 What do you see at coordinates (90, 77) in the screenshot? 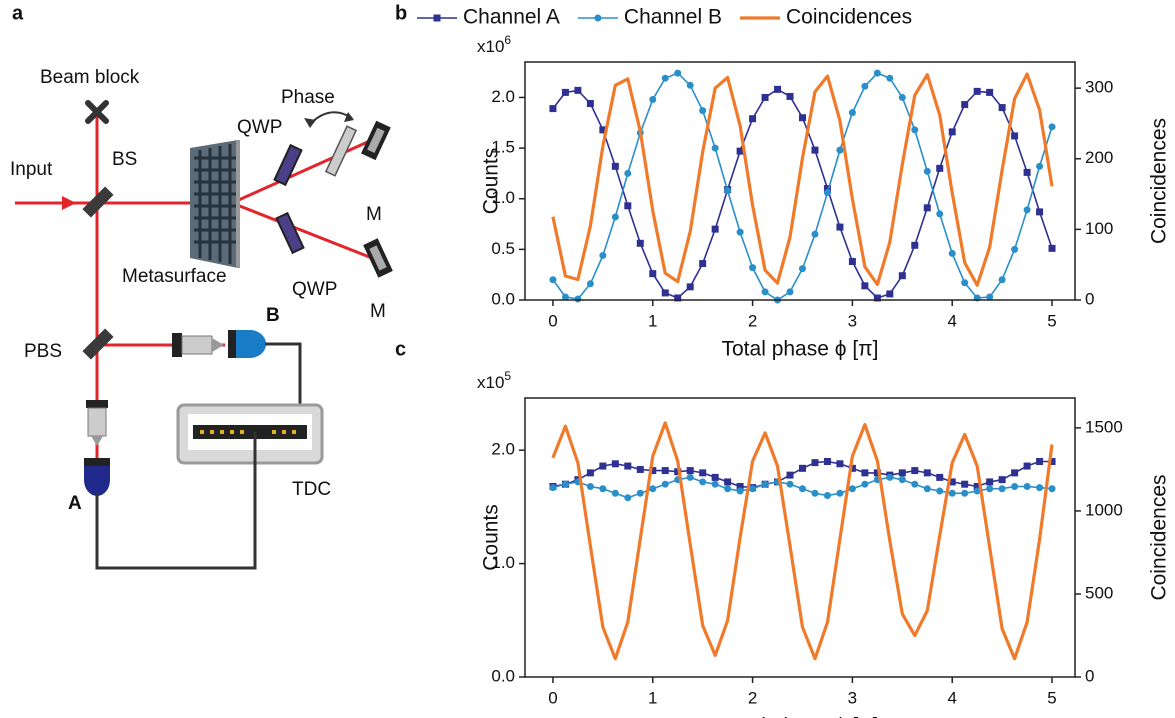
I see `label: Beam block` at bounding box center [90, 77].